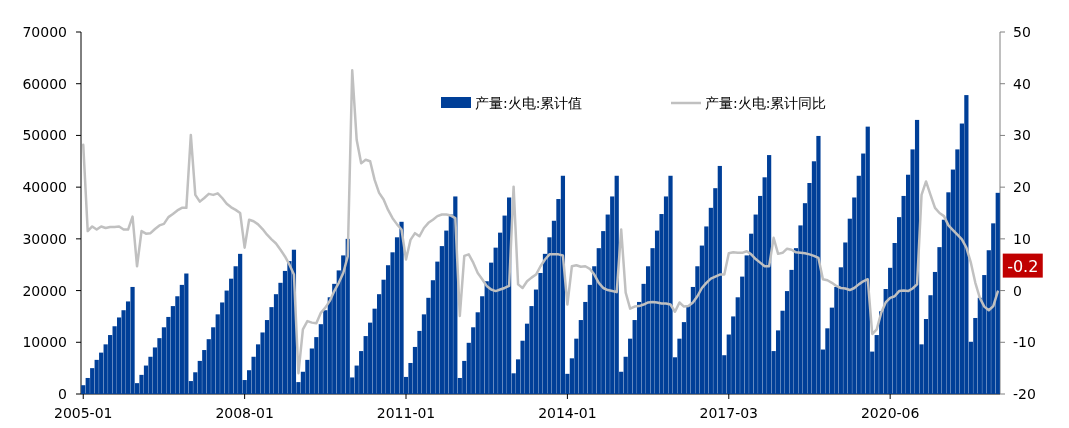 The width and height of the screenshot is (1069, 428). I want to click on y2-tick-label: 50, so click(1022, 32).